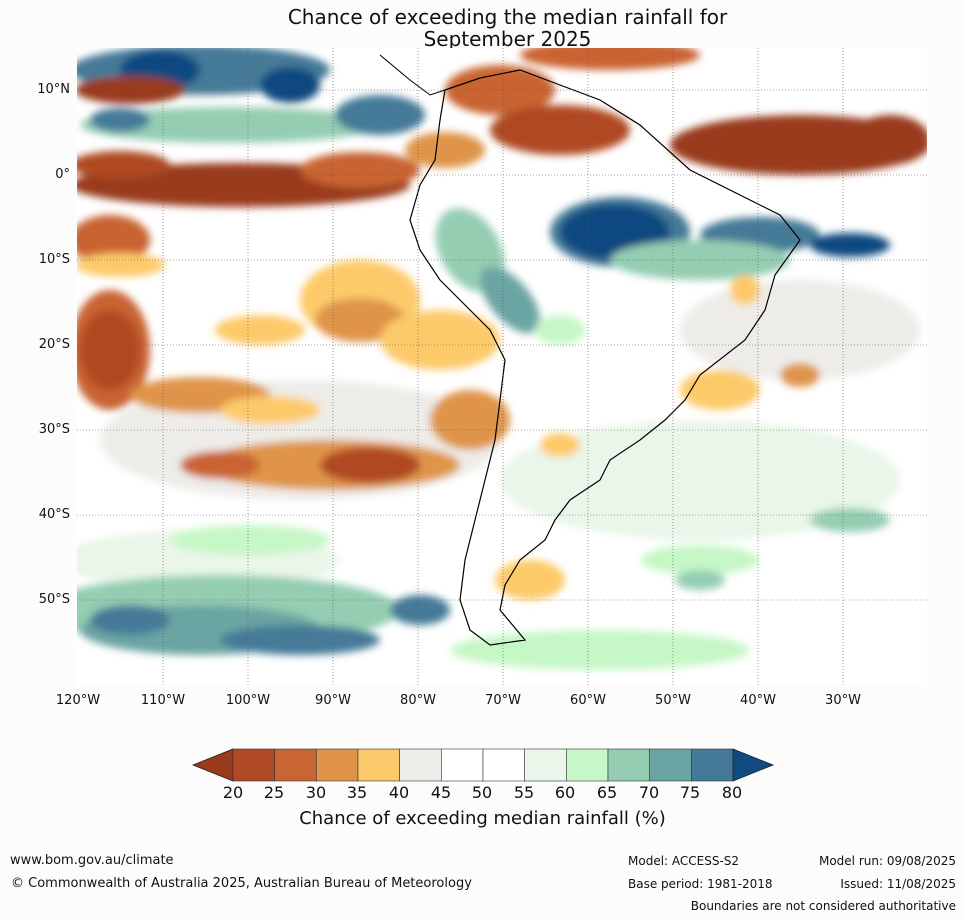 This screenshot has width=965, height=919. Describe the element at coordinates (54, 259) in the screenshot. I see `lat-label-10s: 10°S` at that location.